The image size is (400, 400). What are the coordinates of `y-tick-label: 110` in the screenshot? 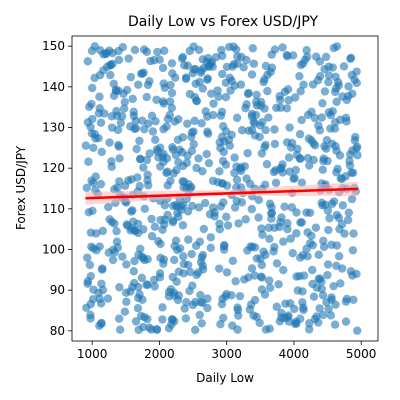 It's located at (53, 209).